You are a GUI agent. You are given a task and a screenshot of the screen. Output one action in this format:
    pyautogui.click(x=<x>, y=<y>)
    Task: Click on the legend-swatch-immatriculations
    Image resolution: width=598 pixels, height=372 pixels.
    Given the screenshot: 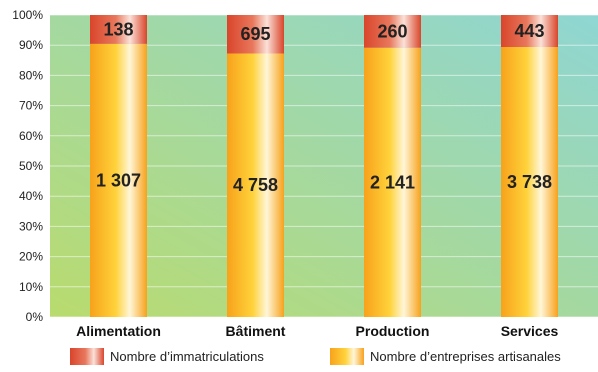 What is the action you would take?
    pyautogui.click(x=87, y=356)
    